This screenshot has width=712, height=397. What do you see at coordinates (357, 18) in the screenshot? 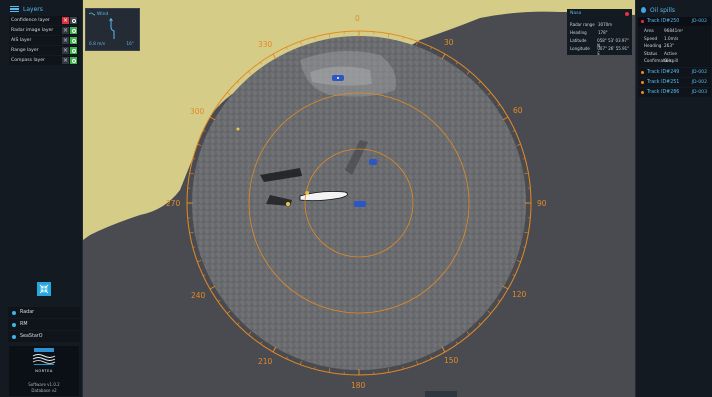
I see `bearing-0: 0` at bounding box center [357, 18].